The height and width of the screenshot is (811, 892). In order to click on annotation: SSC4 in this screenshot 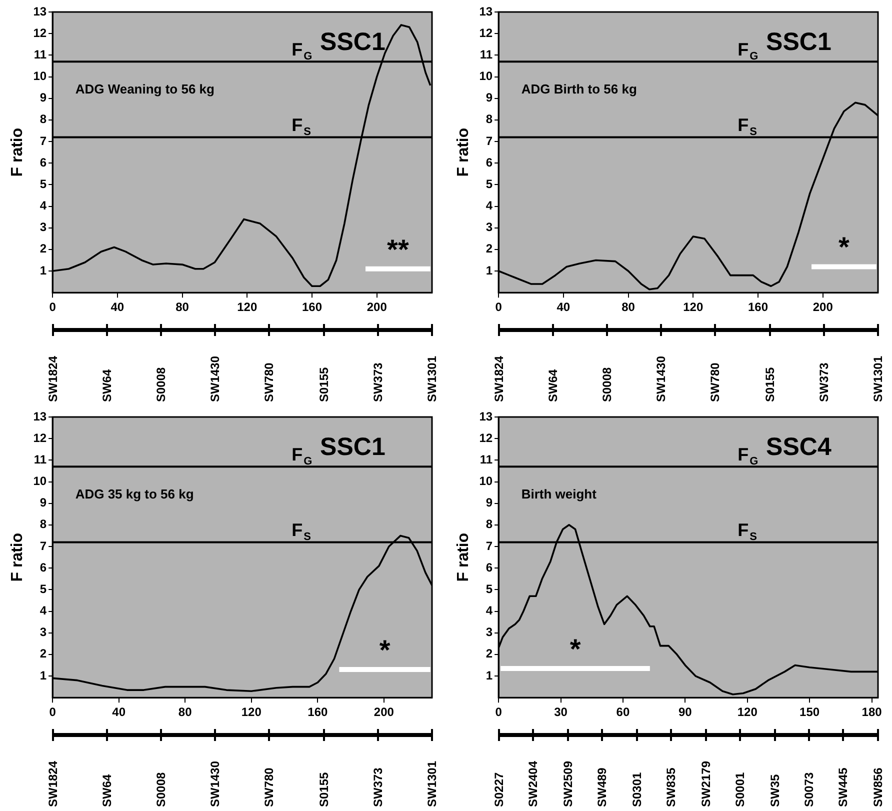, I will do `click(799, 446)`.